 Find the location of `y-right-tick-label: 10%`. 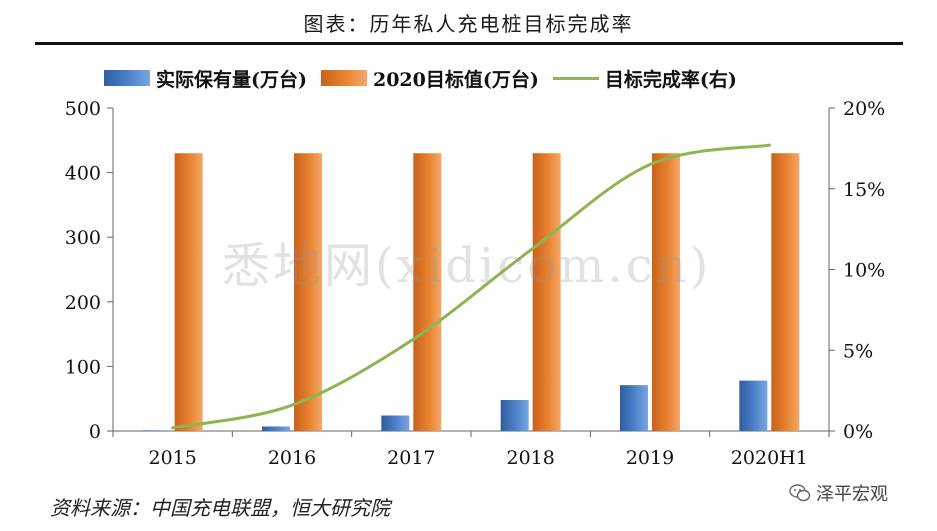

y-right-tick-label: 10% is located at coordinates (864, 271).